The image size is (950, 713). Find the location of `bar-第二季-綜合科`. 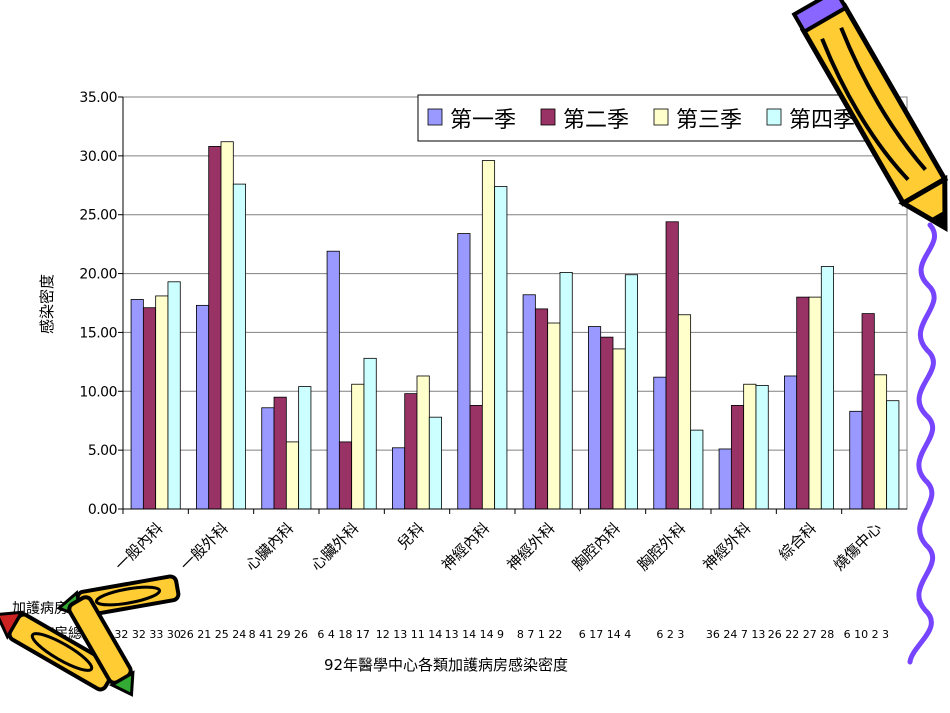

bar-第二季-綜合科 is located at coordinates (803, 403).